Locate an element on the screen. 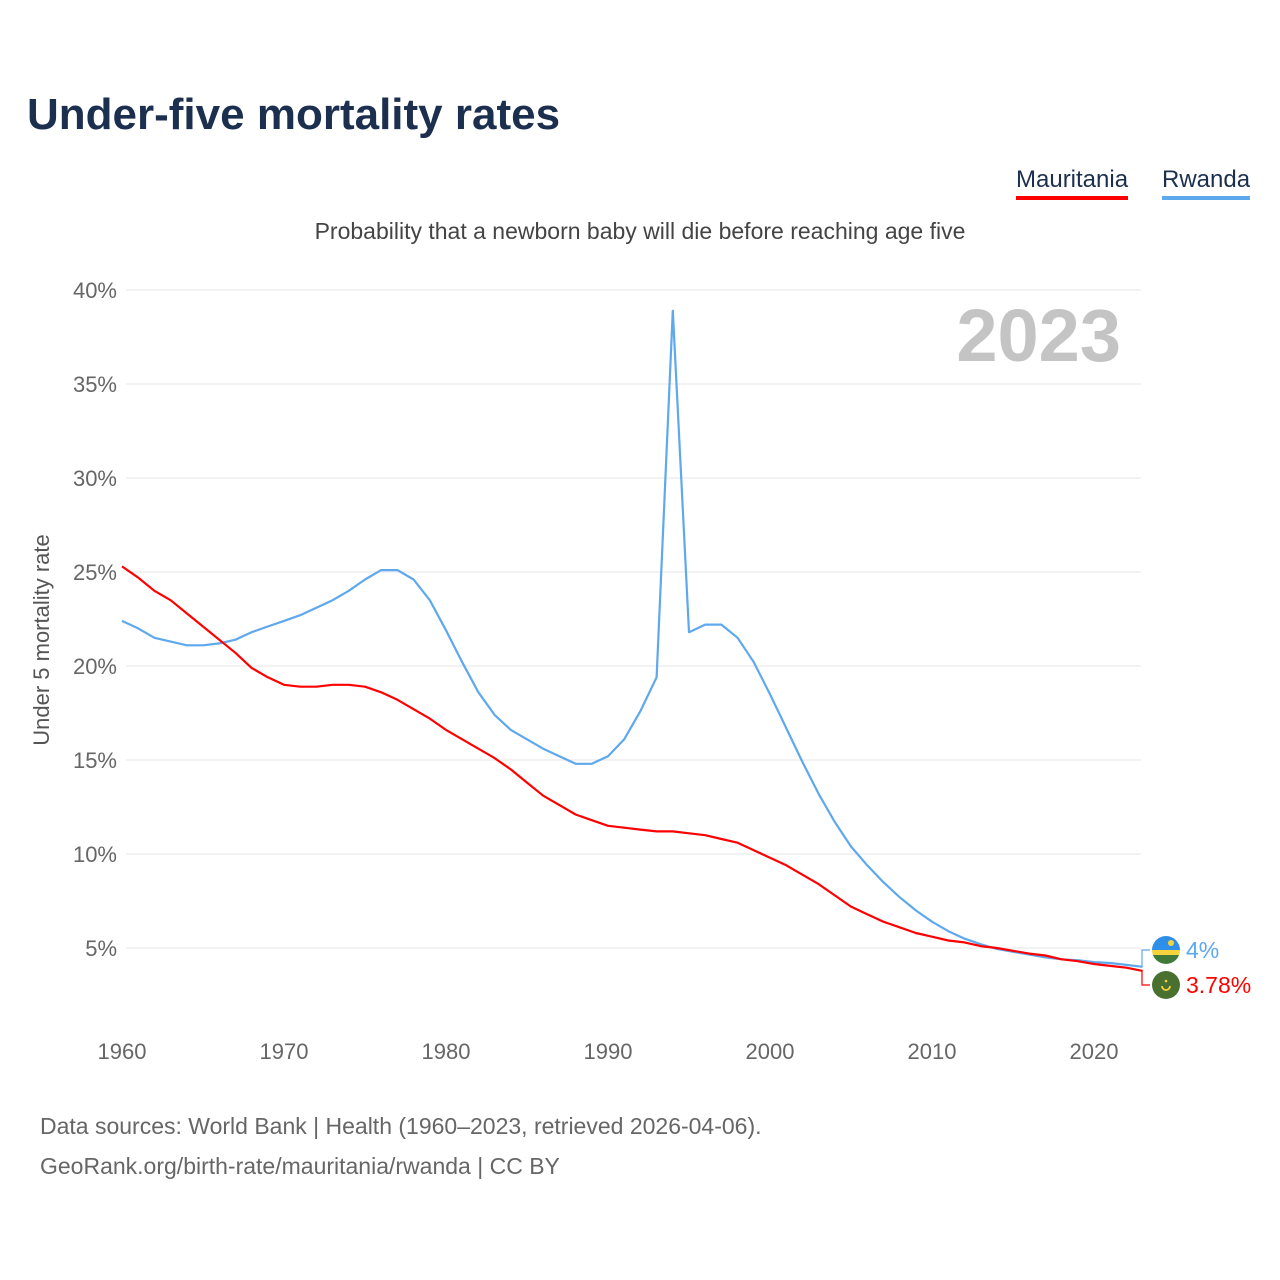  x-tick-label: 2000 is located at coordinates (770, 1051).